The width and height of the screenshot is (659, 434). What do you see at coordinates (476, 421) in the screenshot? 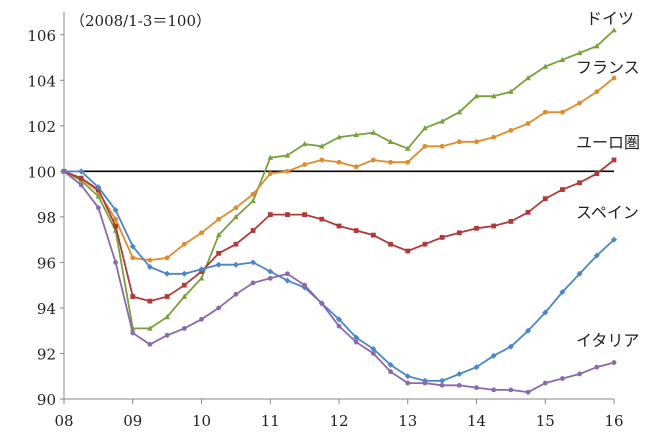
I see `x-tick-label: 14` at bounding box center [476, 421].